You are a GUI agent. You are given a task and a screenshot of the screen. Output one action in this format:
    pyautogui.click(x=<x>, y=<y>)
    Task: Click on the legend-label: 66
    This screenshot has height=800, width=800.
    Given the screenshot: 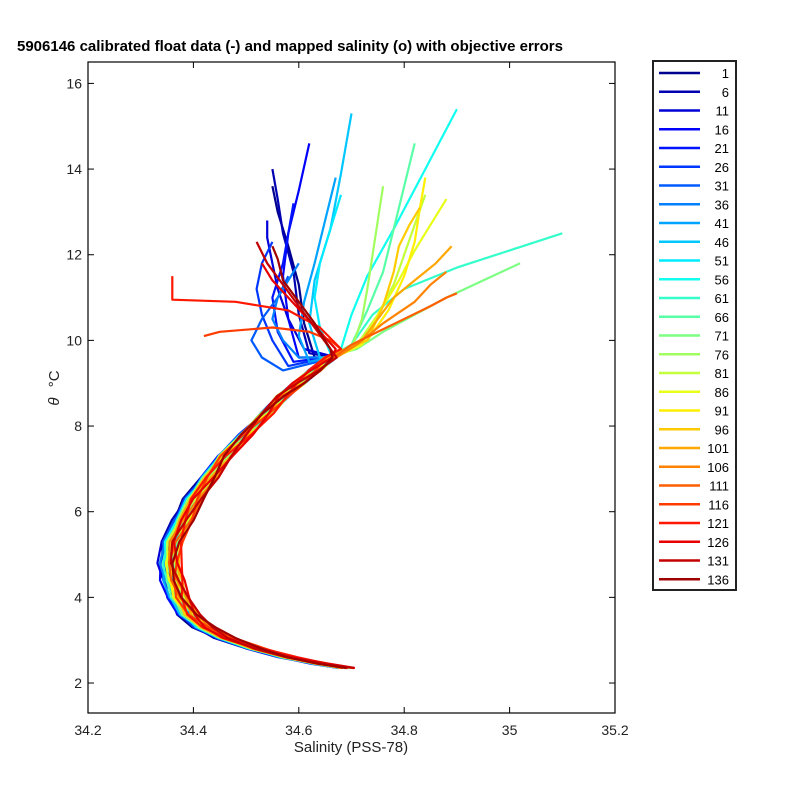 What is the action you would take?
    pyautogui.click(x=722, y=317)
    